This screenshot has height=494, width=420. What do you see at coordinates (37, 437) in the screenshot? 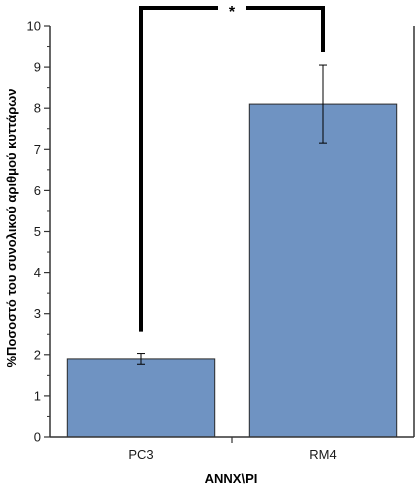
I see `y-tick-label: 0` at bounding box center [37, 437].